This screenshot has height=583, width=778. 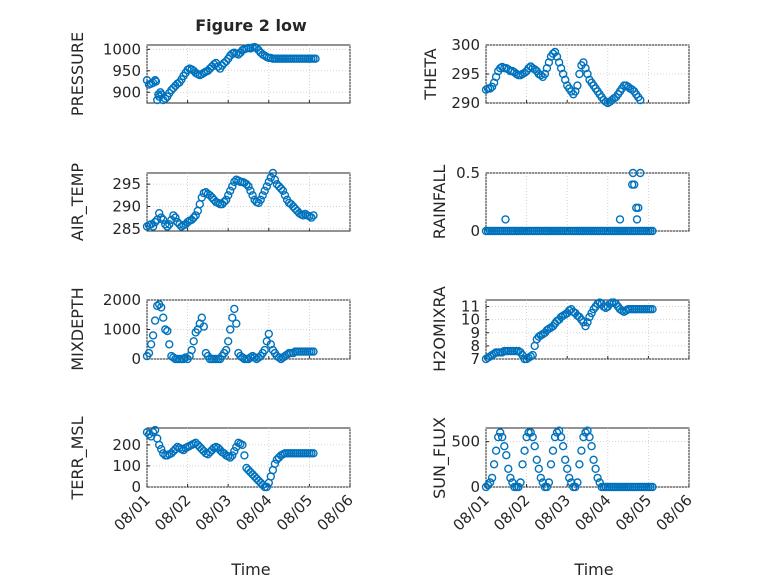 I want to click on y-tick-labels: 00.5, so click(x=468, y=202).